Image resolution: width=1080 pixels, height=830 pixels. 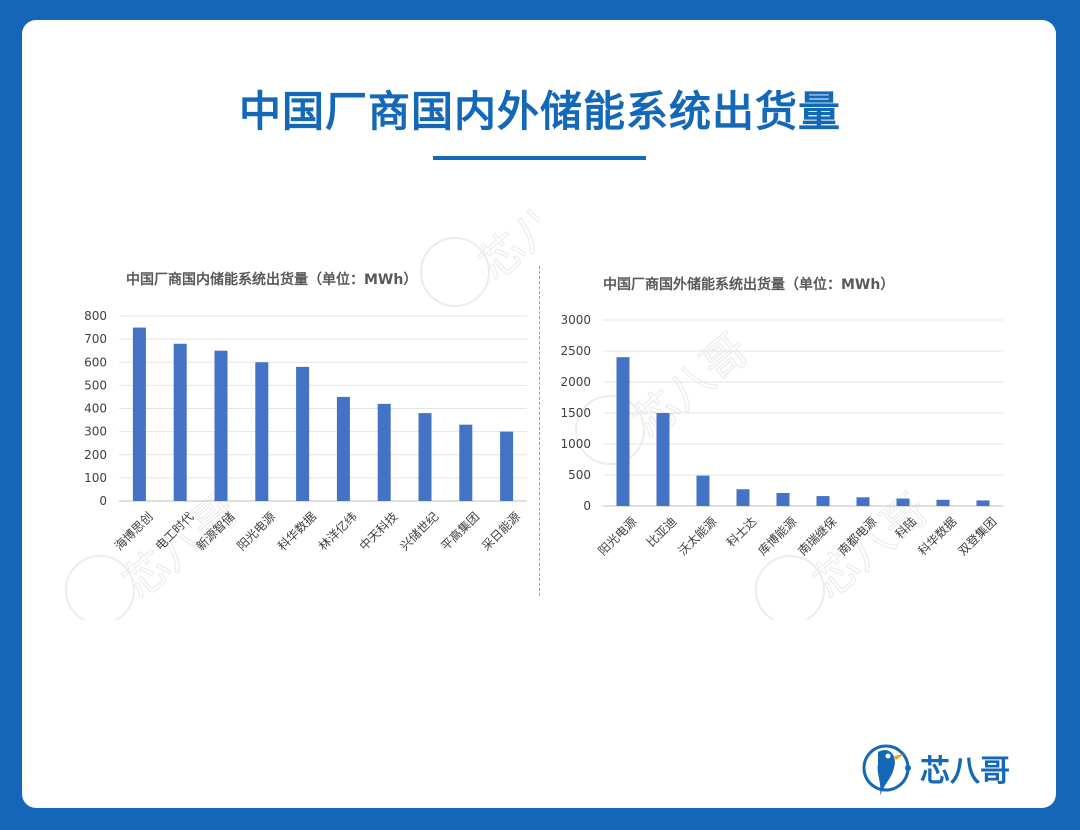 I want to click on brand-name: 芯八哥, so click(x=965, y=771).